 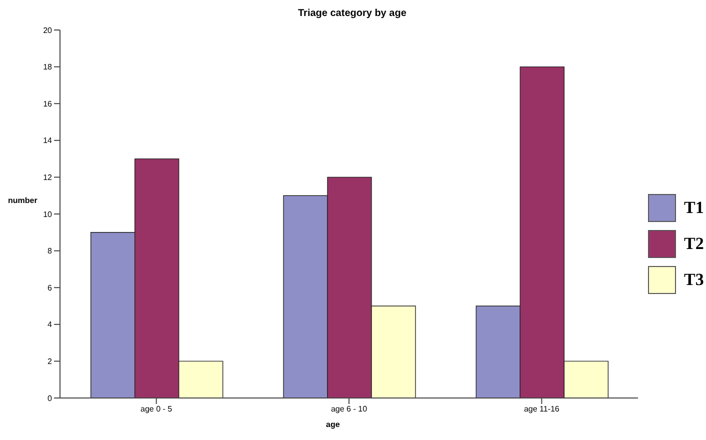 I want to click on y-tick-label: 6, so click(x=50, y=287).